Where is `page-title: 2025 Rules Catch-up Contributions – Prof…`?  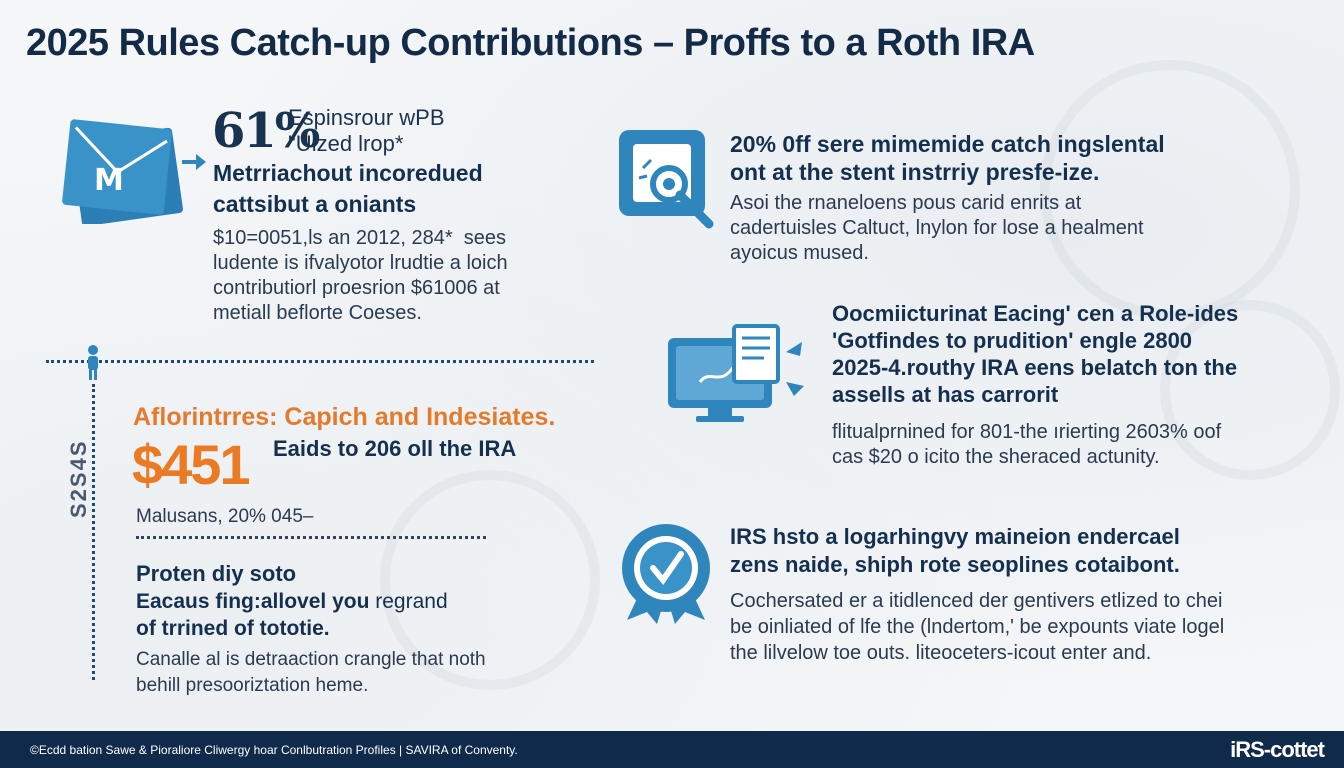
page-title: 2025 Rules Catch-up Contributions – Prof… is located at coordinates (530, 43).